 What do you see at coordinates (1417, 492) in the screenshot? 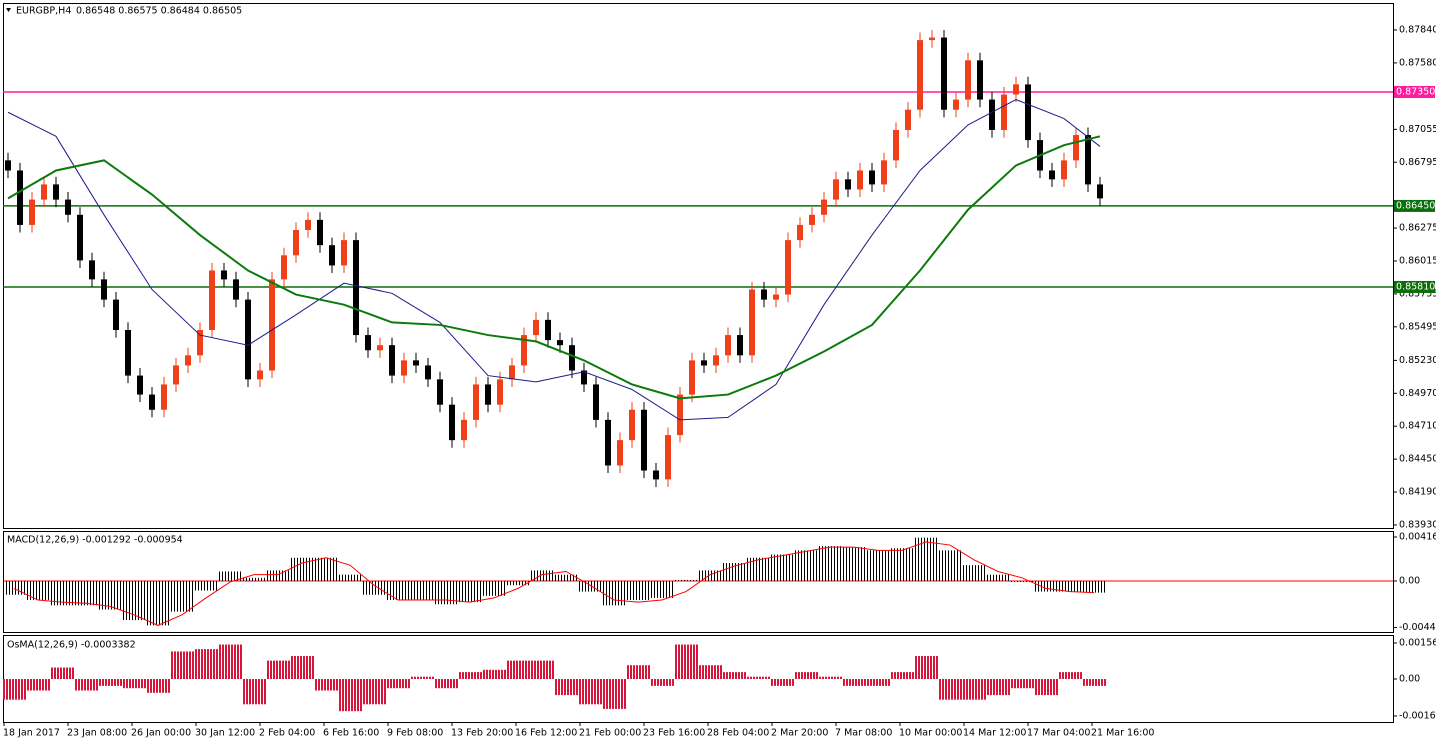
I see `y-tick-label: 0.84190` at bounding box center [1417, 492].